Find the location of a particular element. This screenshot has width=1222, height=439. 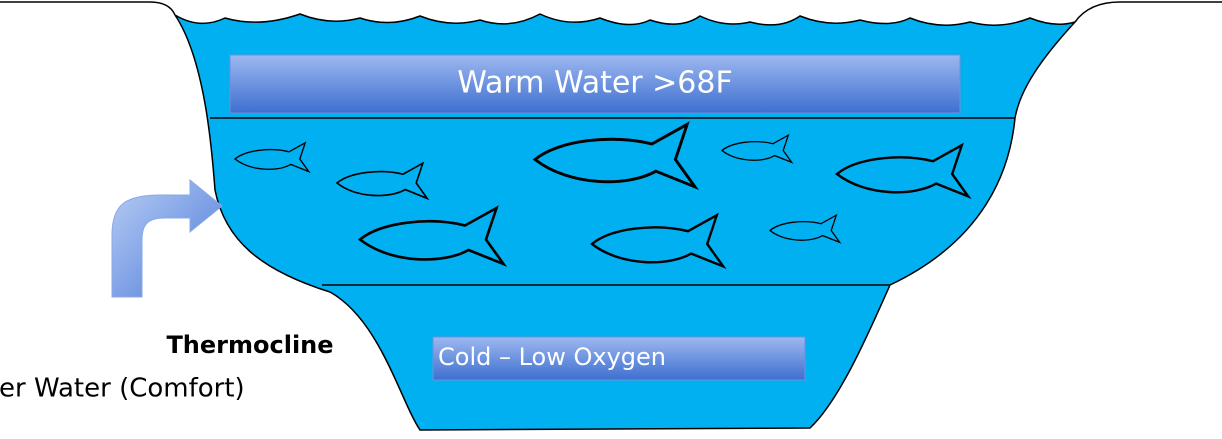

warm-box is located at coordinates (595, 84).